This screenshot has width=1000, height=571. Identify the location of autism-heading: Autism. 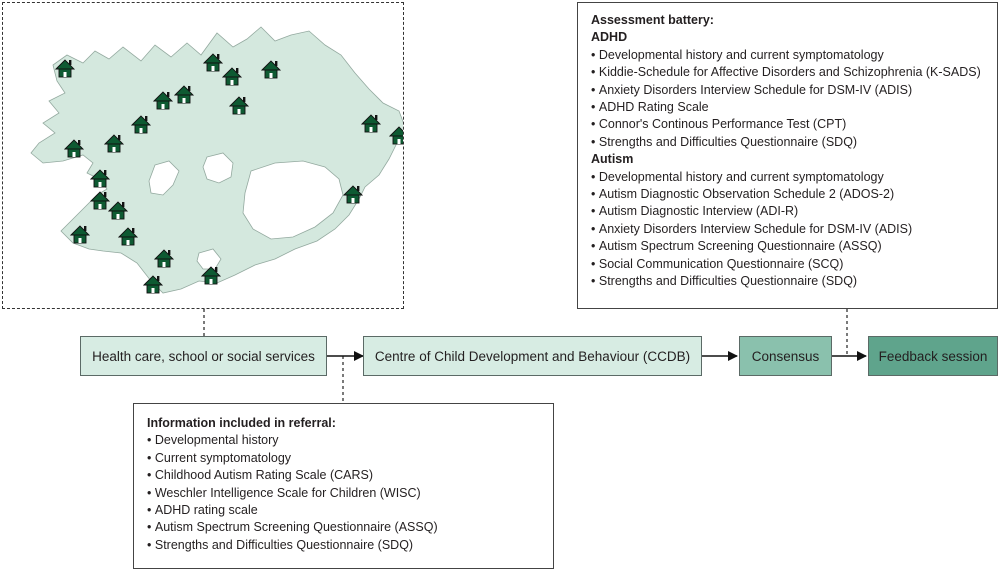
(612, 159).